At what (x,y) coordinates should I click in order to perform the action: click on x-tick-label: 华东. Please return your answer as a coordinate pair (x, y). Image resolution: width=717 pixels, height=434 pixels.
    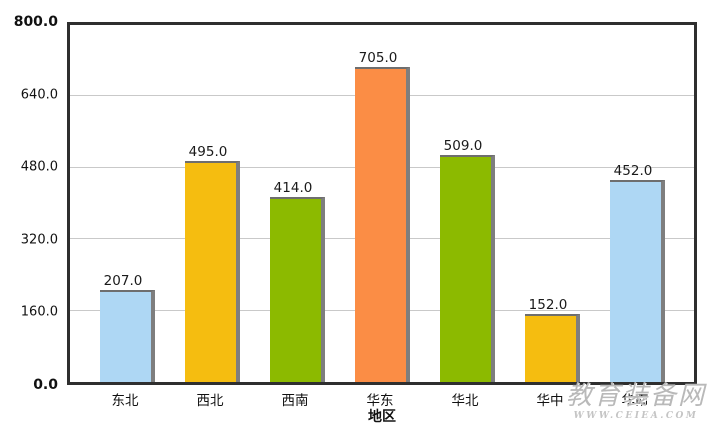
    Looking at the image, I should click on (380, 401).